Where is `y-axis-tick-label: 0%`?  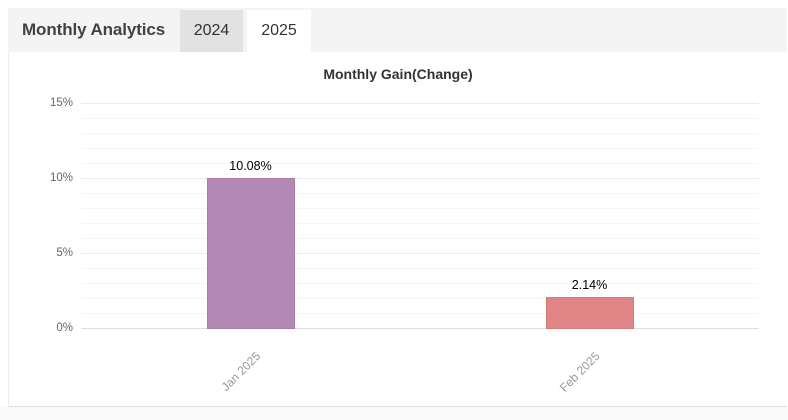 y-axis-tick-label: 0% is located at coordinates (64, 328).